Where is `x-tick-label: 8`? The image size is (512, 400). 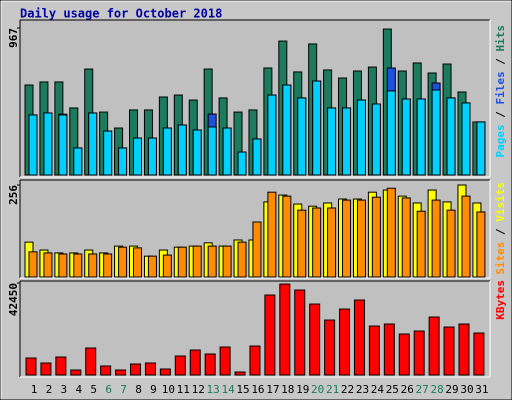 x-tick-label: 8 is located at coordinates (138, 389).